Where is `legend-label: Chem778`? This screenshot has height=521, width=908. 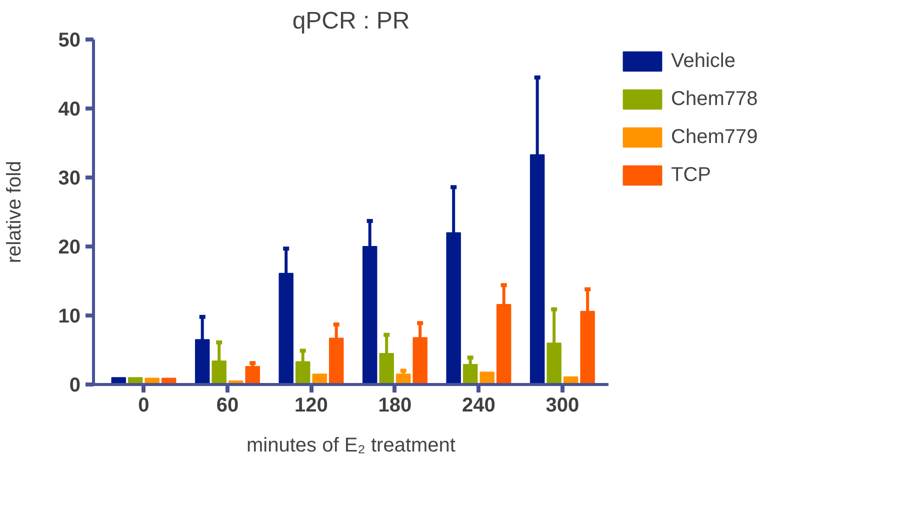
legend-label: Chem778 is located at coordinates (714, 99).